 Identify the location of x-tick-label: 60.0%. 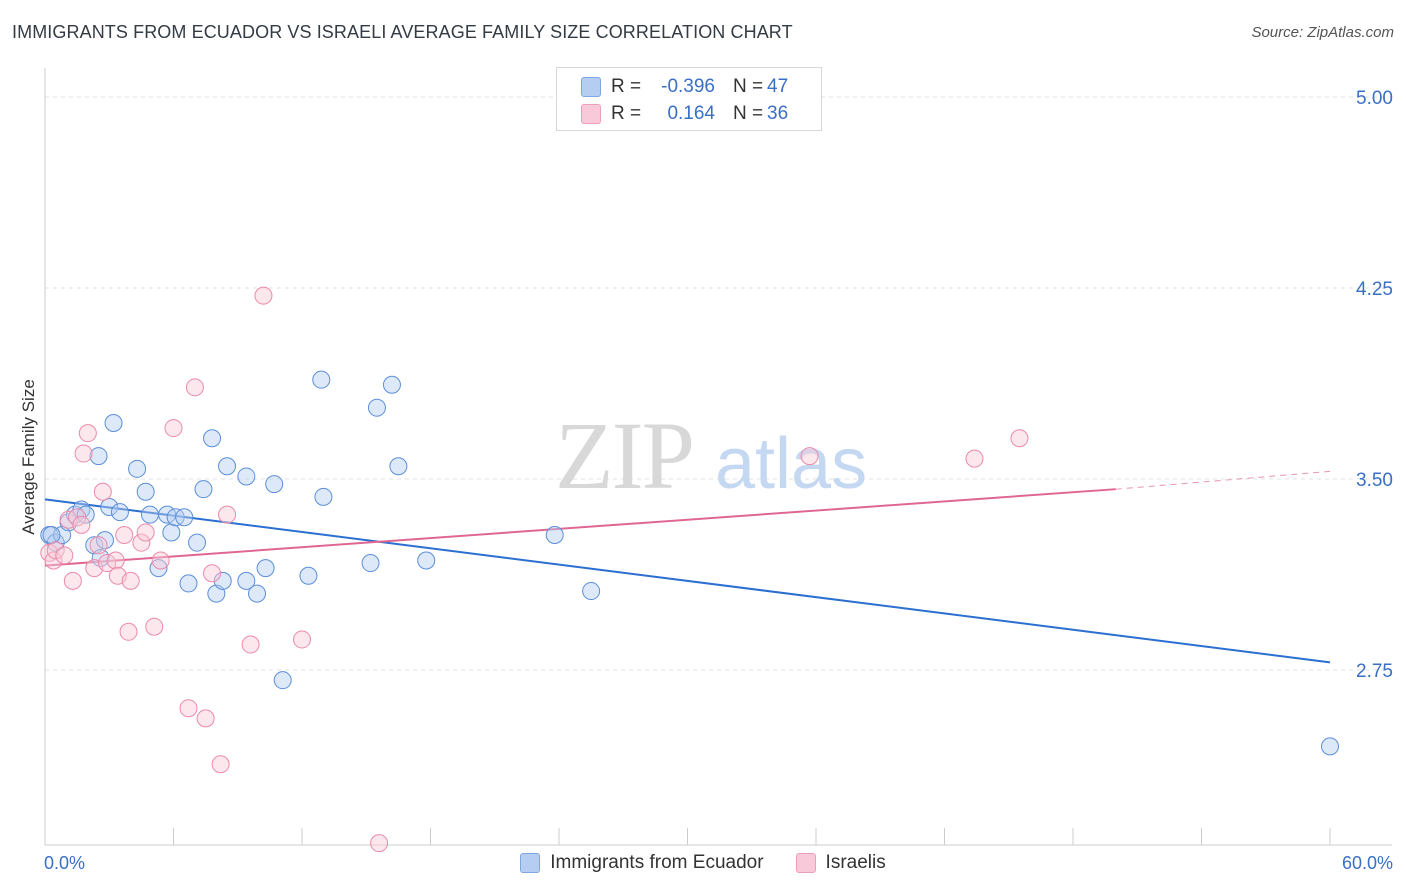
(1367, 863).